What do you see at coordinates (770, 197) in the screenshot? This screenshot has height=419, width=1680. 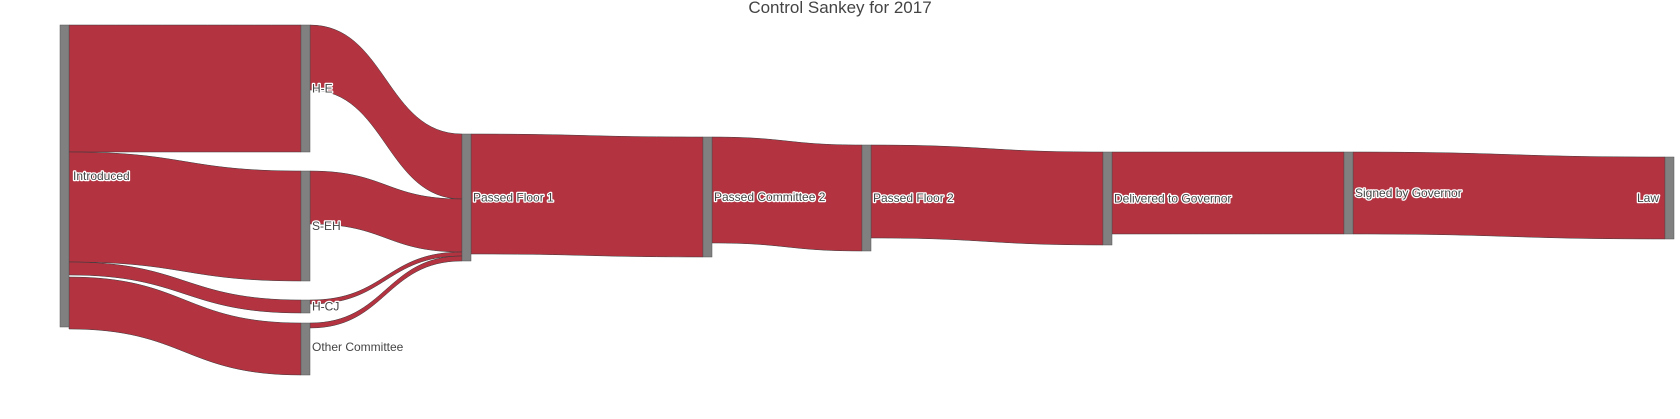 I see `label-passed-committee-2: Passed Committee 2` at bounding box center [770, 197].